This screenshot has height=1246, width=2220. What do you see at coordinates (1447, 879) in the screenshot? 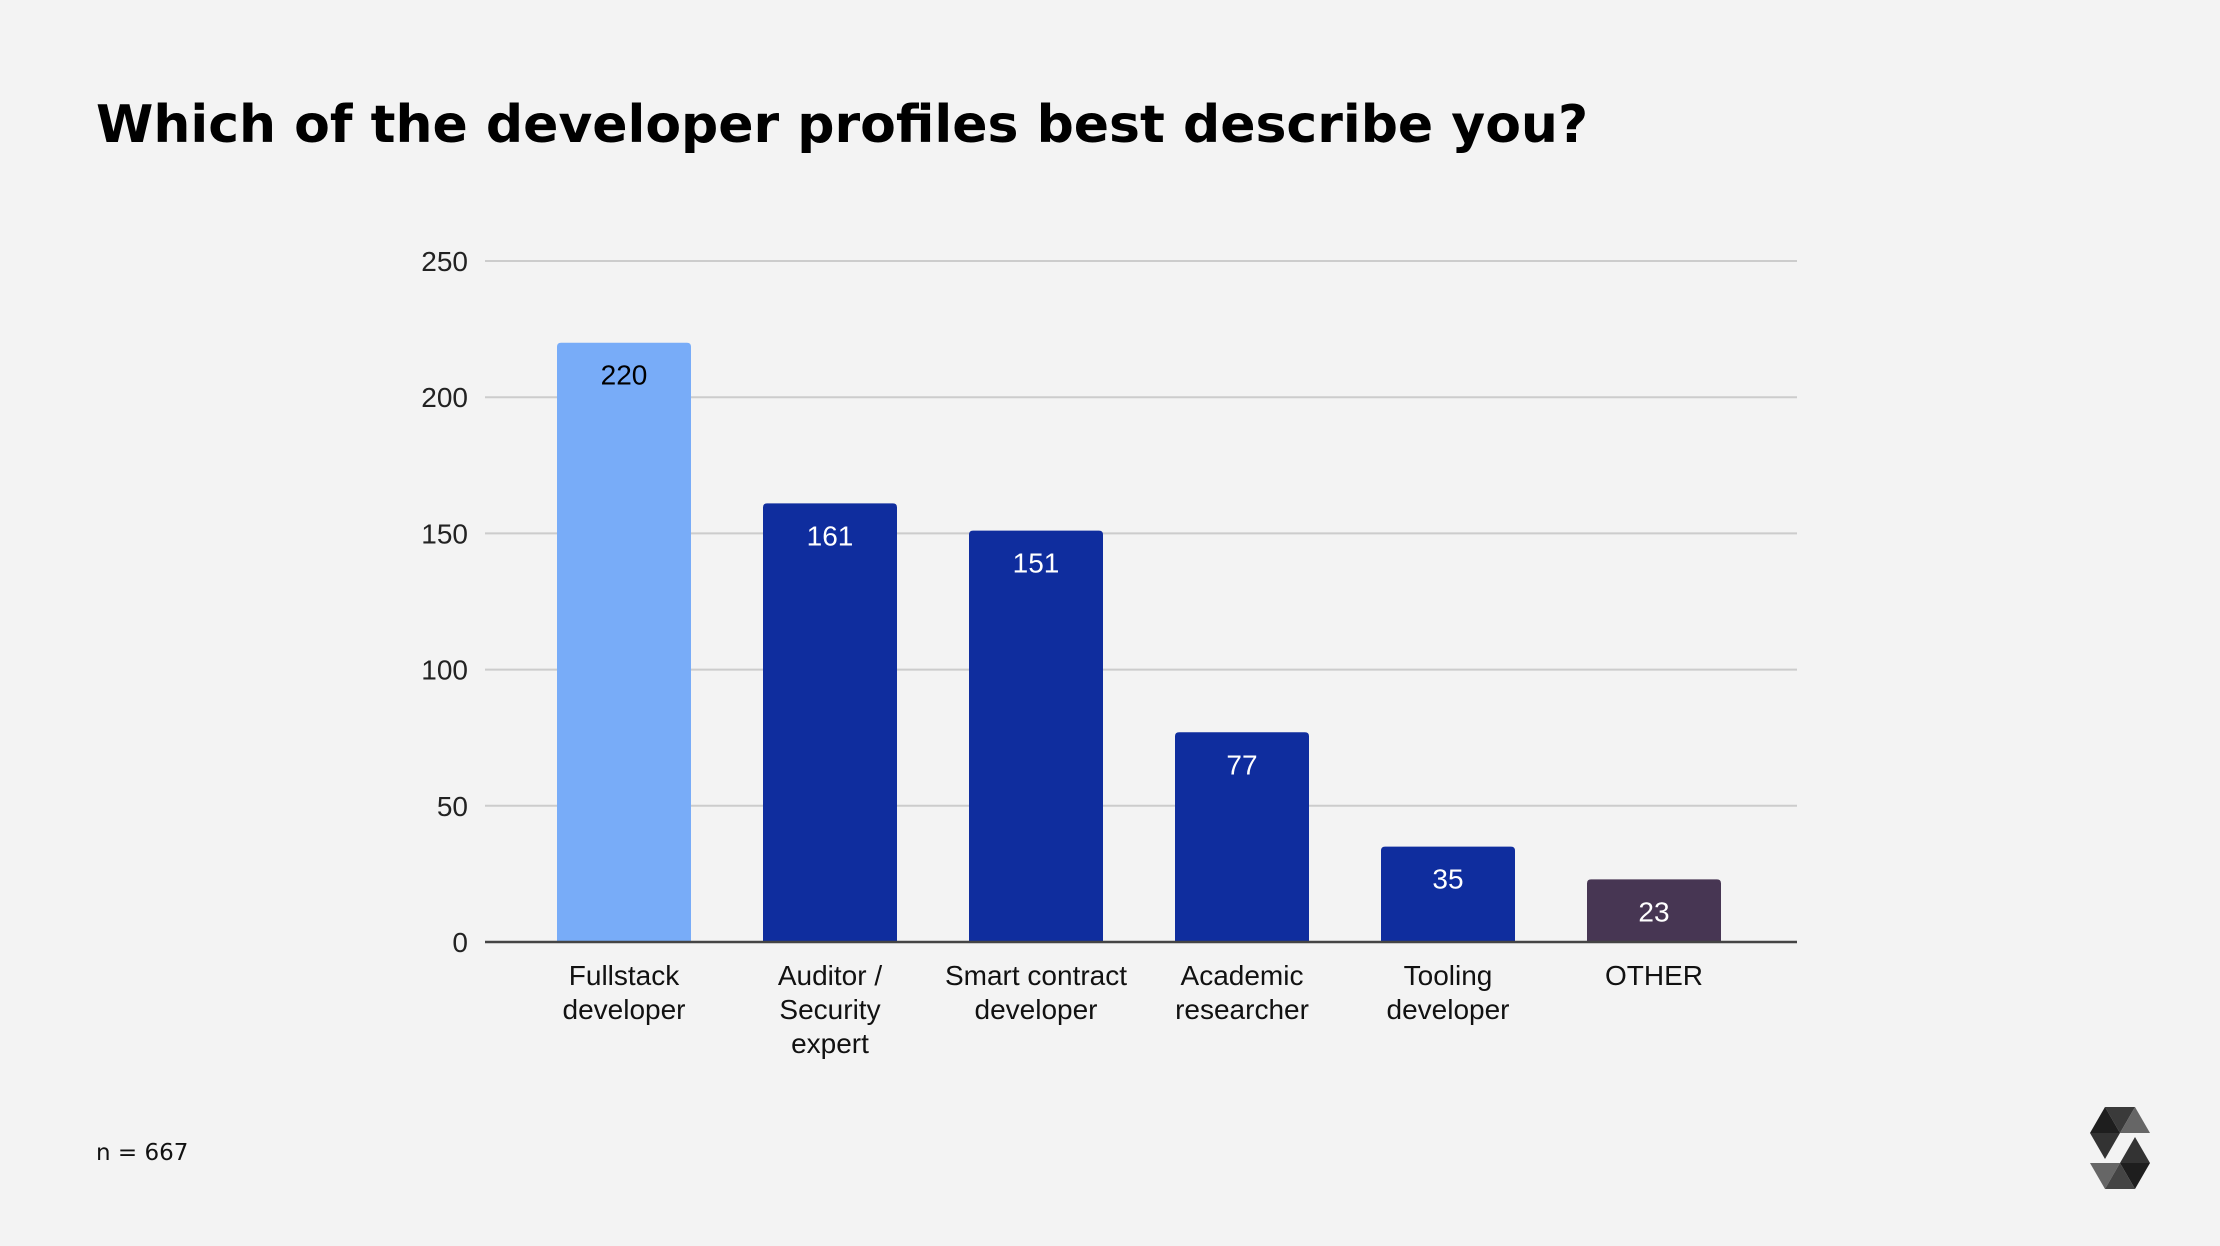
I see `data-label: 35` at bounding box center [1447, 879].